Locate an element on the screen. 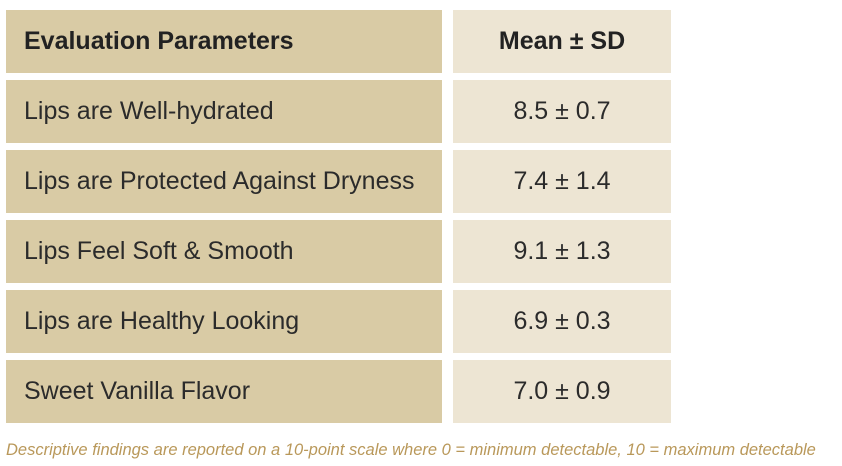 The image size is (842, 466). mean-sd-cell: 6.9 ± 0.3 is located at coordinates (562, 321).